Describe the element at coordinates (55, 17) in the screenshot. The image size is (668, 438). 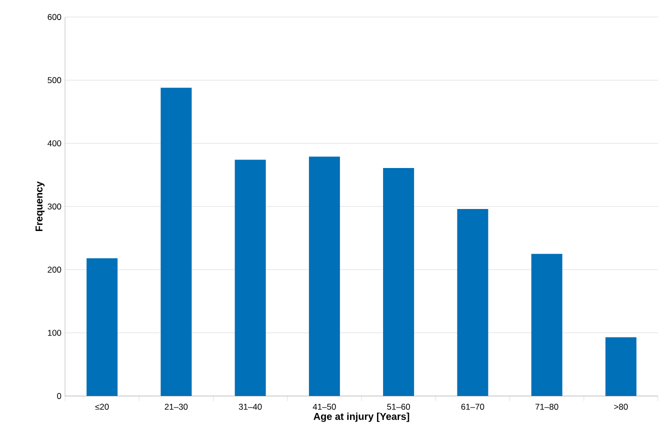
I see `y-tick-label: 600` at that location.